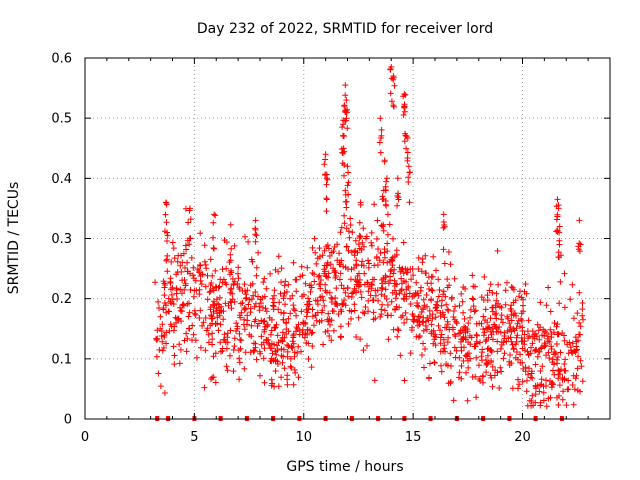  I want to click on y-tick-label: 0, so click(68, 420).